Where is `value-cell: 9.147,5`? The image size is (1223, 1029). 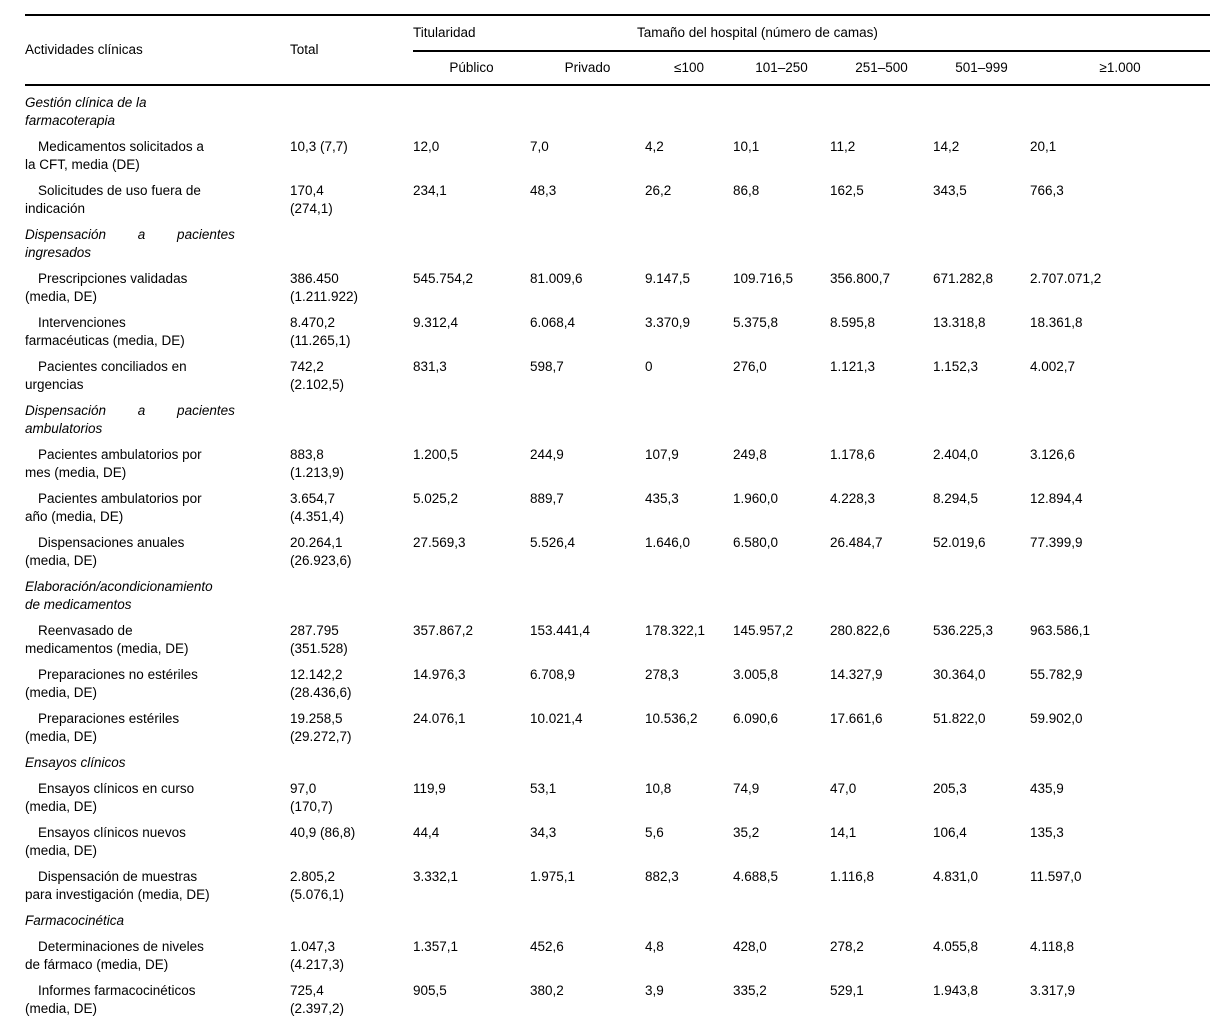
value-cell: 9.147,5 is located at coordinates (668, 278).